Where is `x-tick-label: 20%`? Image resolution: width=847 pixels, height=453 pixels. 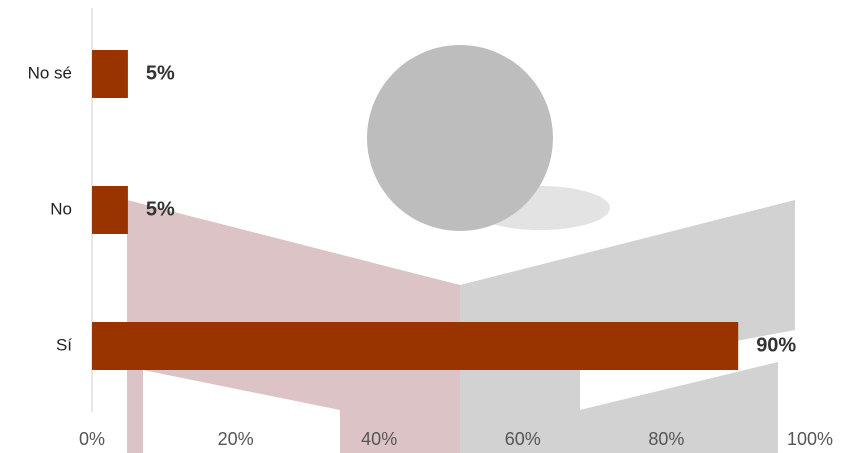 x-tick-label: 20% is located at coordinates (236, 439).